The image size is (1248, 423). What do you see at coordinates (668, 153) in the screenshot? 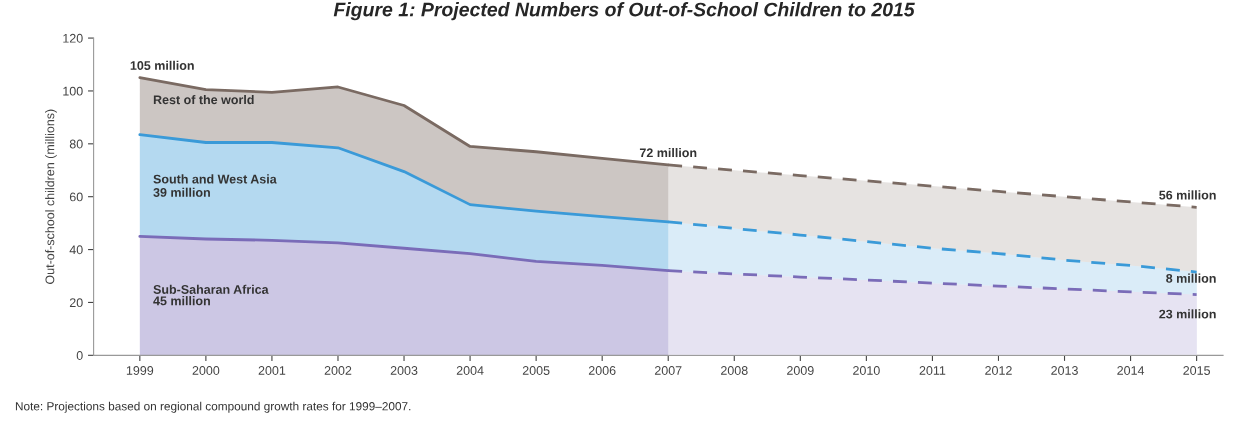
I see `annotation: 72 million` at bounding box center [668, 153].